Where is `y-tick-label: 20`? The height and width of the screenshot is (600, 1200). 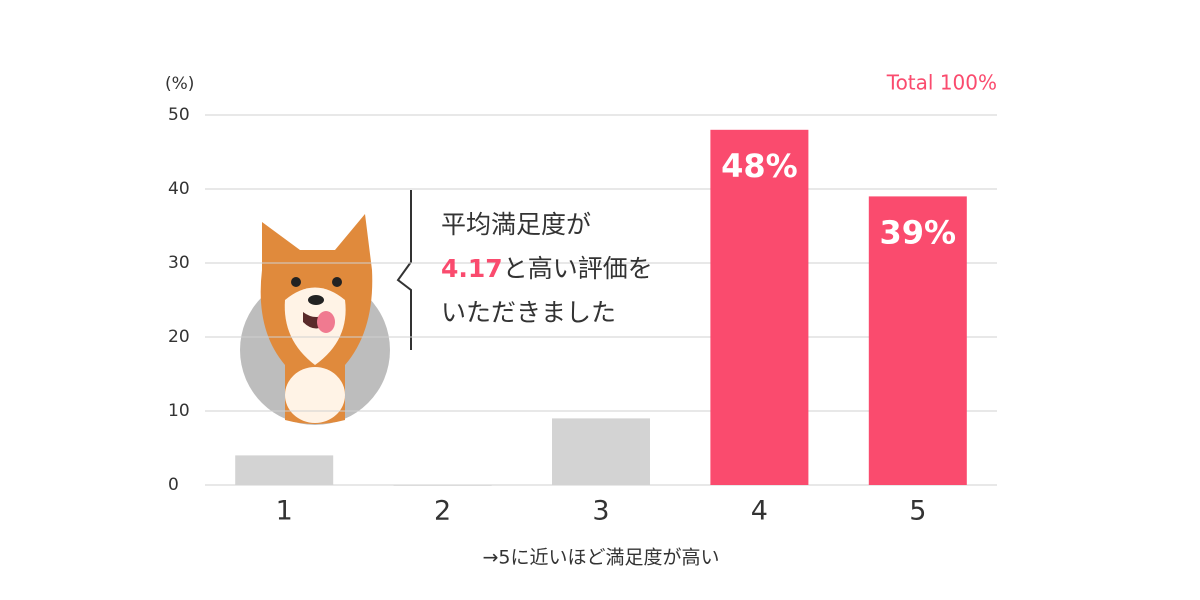
y-tick-label: 20 is located at coordinates (179, 337).